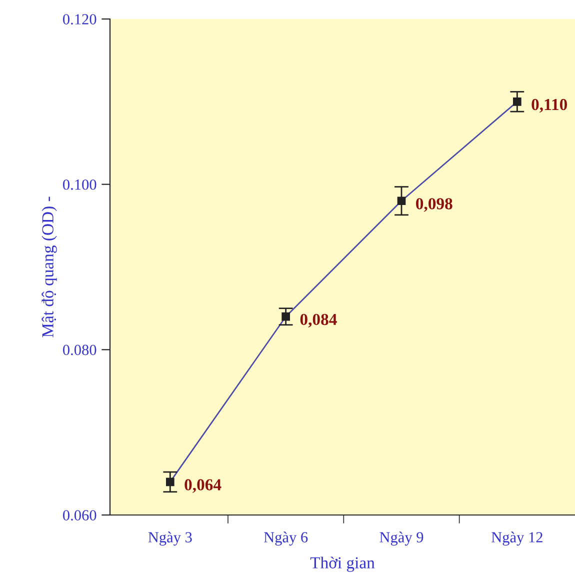 The width and height of the screenshot is (575, 584). Describe the element at coordinates (286, 539) in the screenshot. I see `x-tick-label: Ngày 6` at that location.